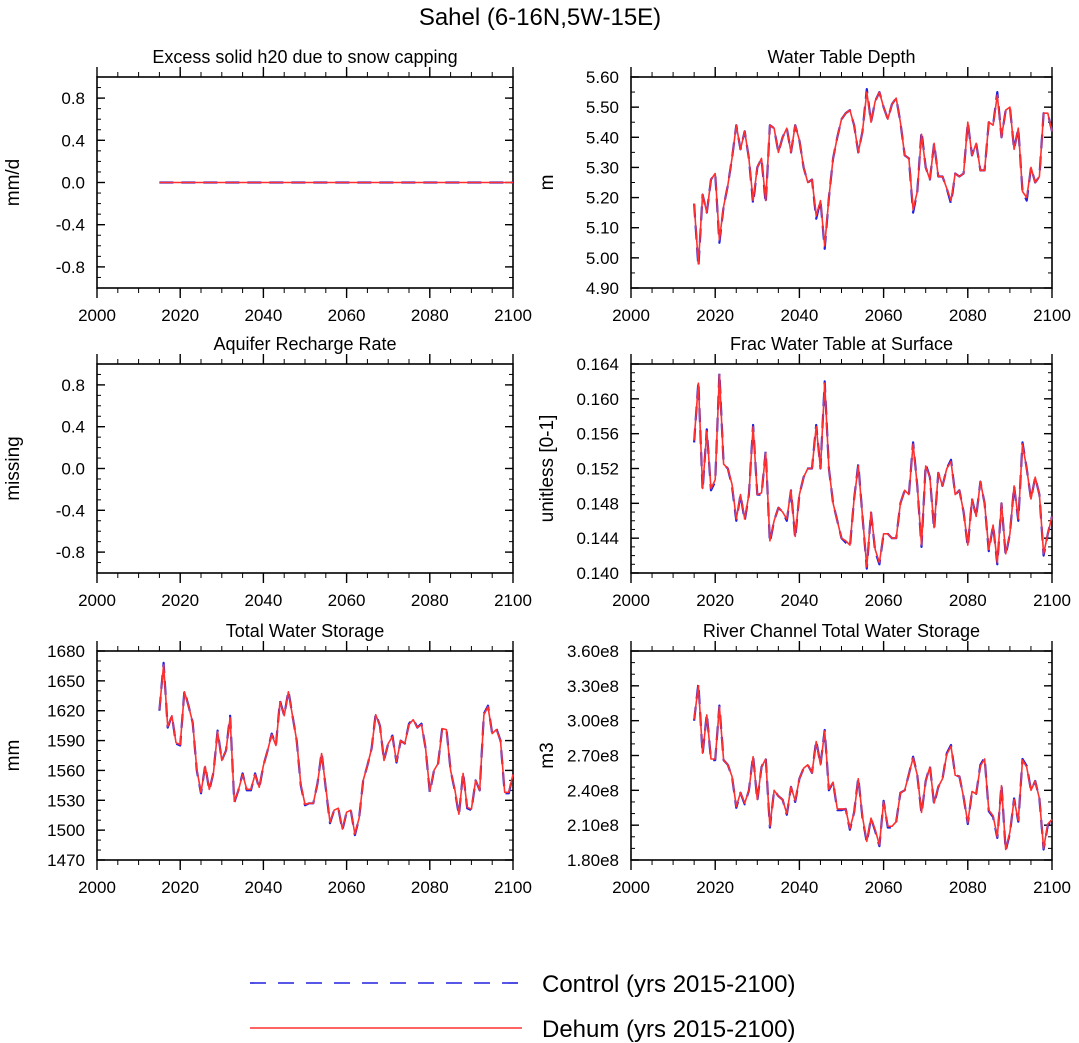 This screenshot has width=1079, height=1043. Describe the element at coordinates (305, 631) in the screenshot. I see `panel-title: Total Water Storage` at that location.